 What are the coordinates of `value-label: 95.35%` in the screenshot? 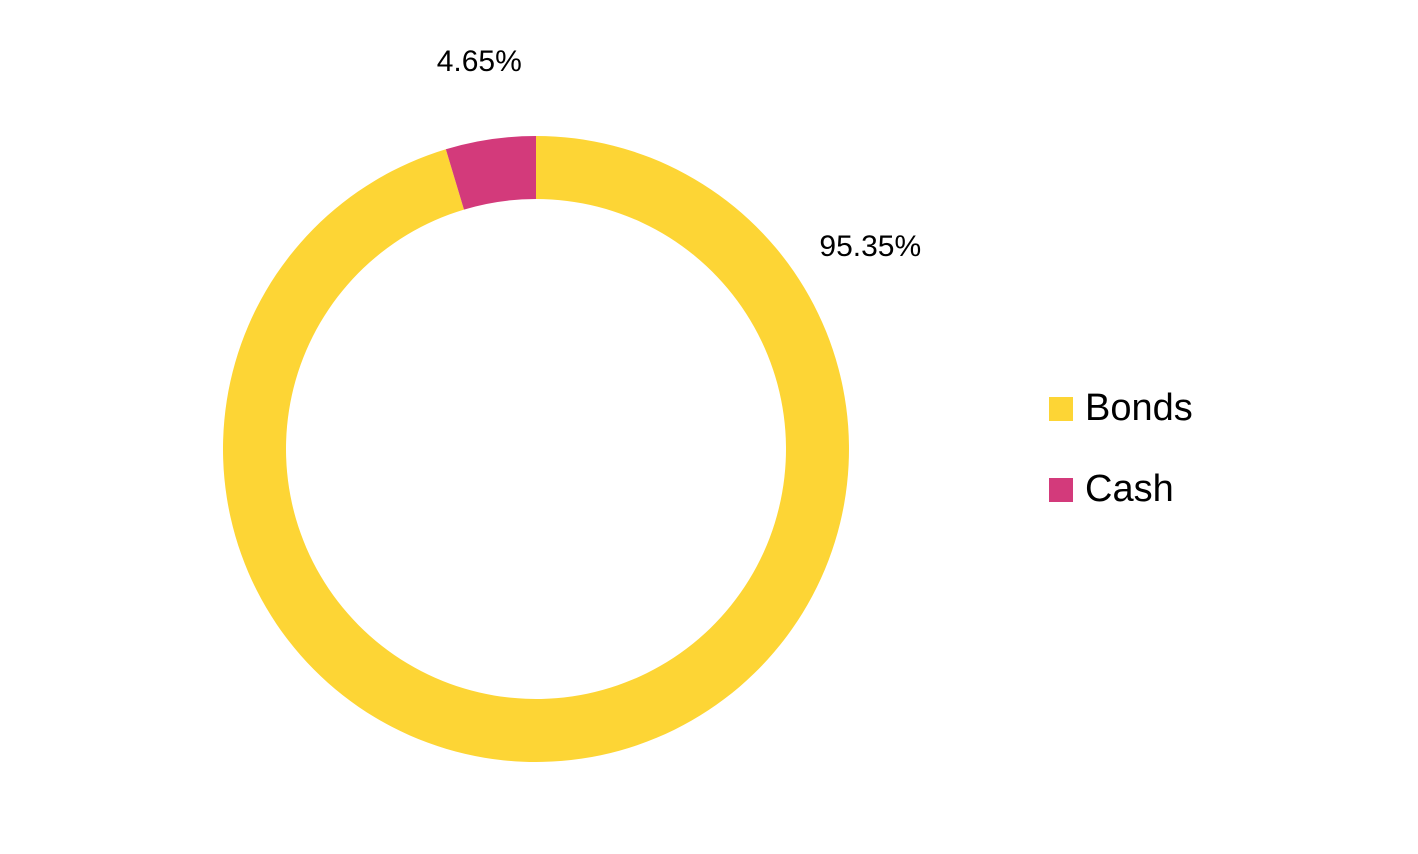 It's located at (870, 246).